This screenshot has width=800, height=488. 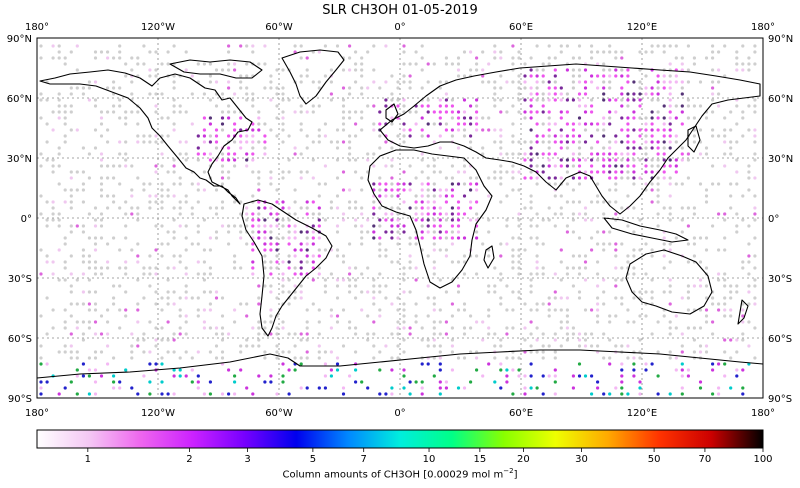 What do you see at coordinates (642, 413) in the screenshot?
I see `lon-label-bottom: 120°E` at bounding box center [642, 413].